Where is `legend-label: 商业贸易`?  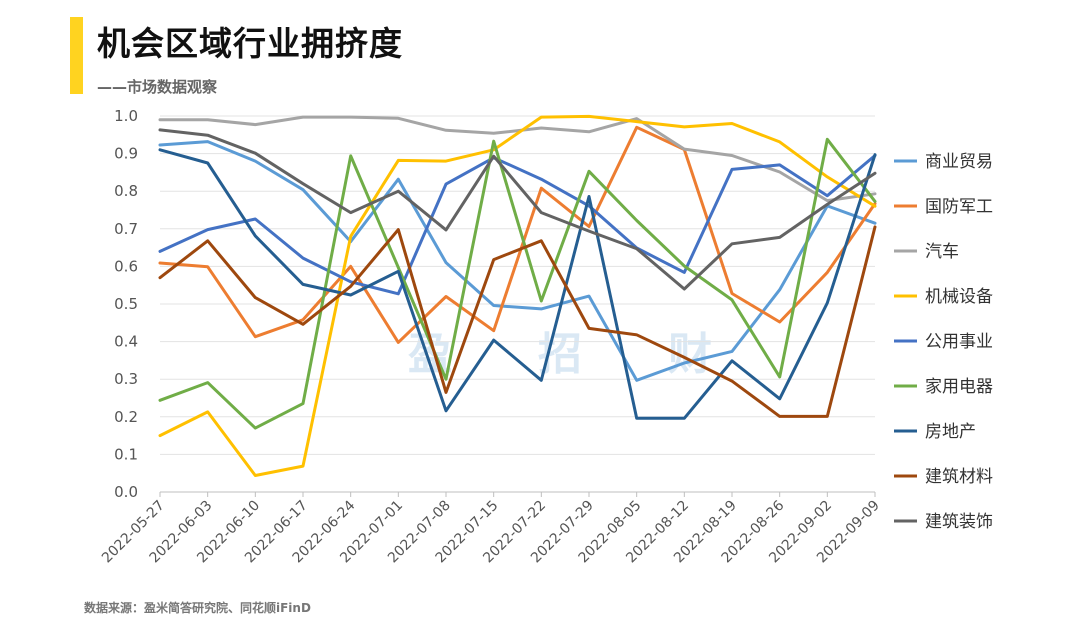 legend-label: 商业贸易 is located at coordinates (959, 162).